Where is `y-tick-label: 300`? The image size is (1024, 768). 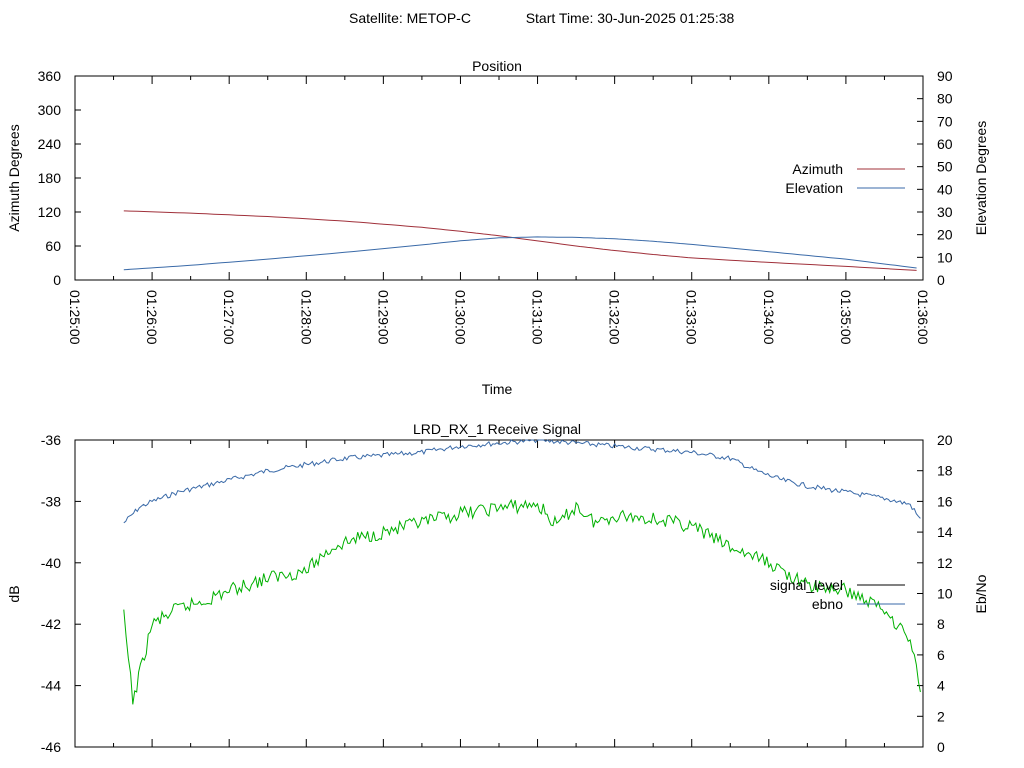 y-tick-label: 300 is located at coordinates (50, 110).